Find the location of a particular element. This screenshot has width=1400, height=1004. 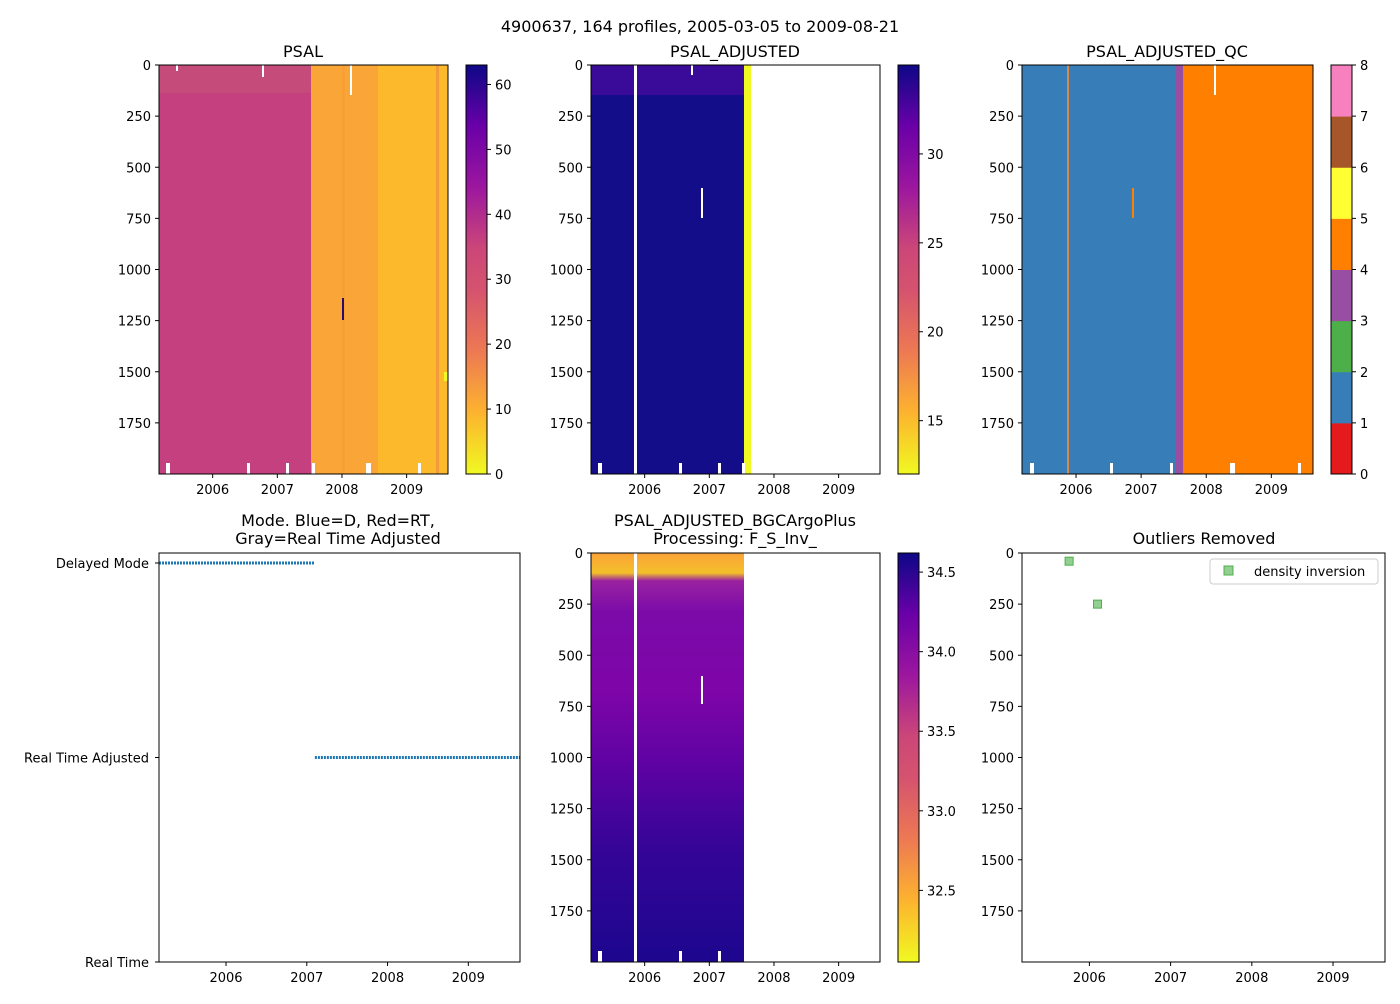

y-ticks-bgc: 0 250 500 750 1000 1250 1500 1750 is located at coordinates (570, 733).